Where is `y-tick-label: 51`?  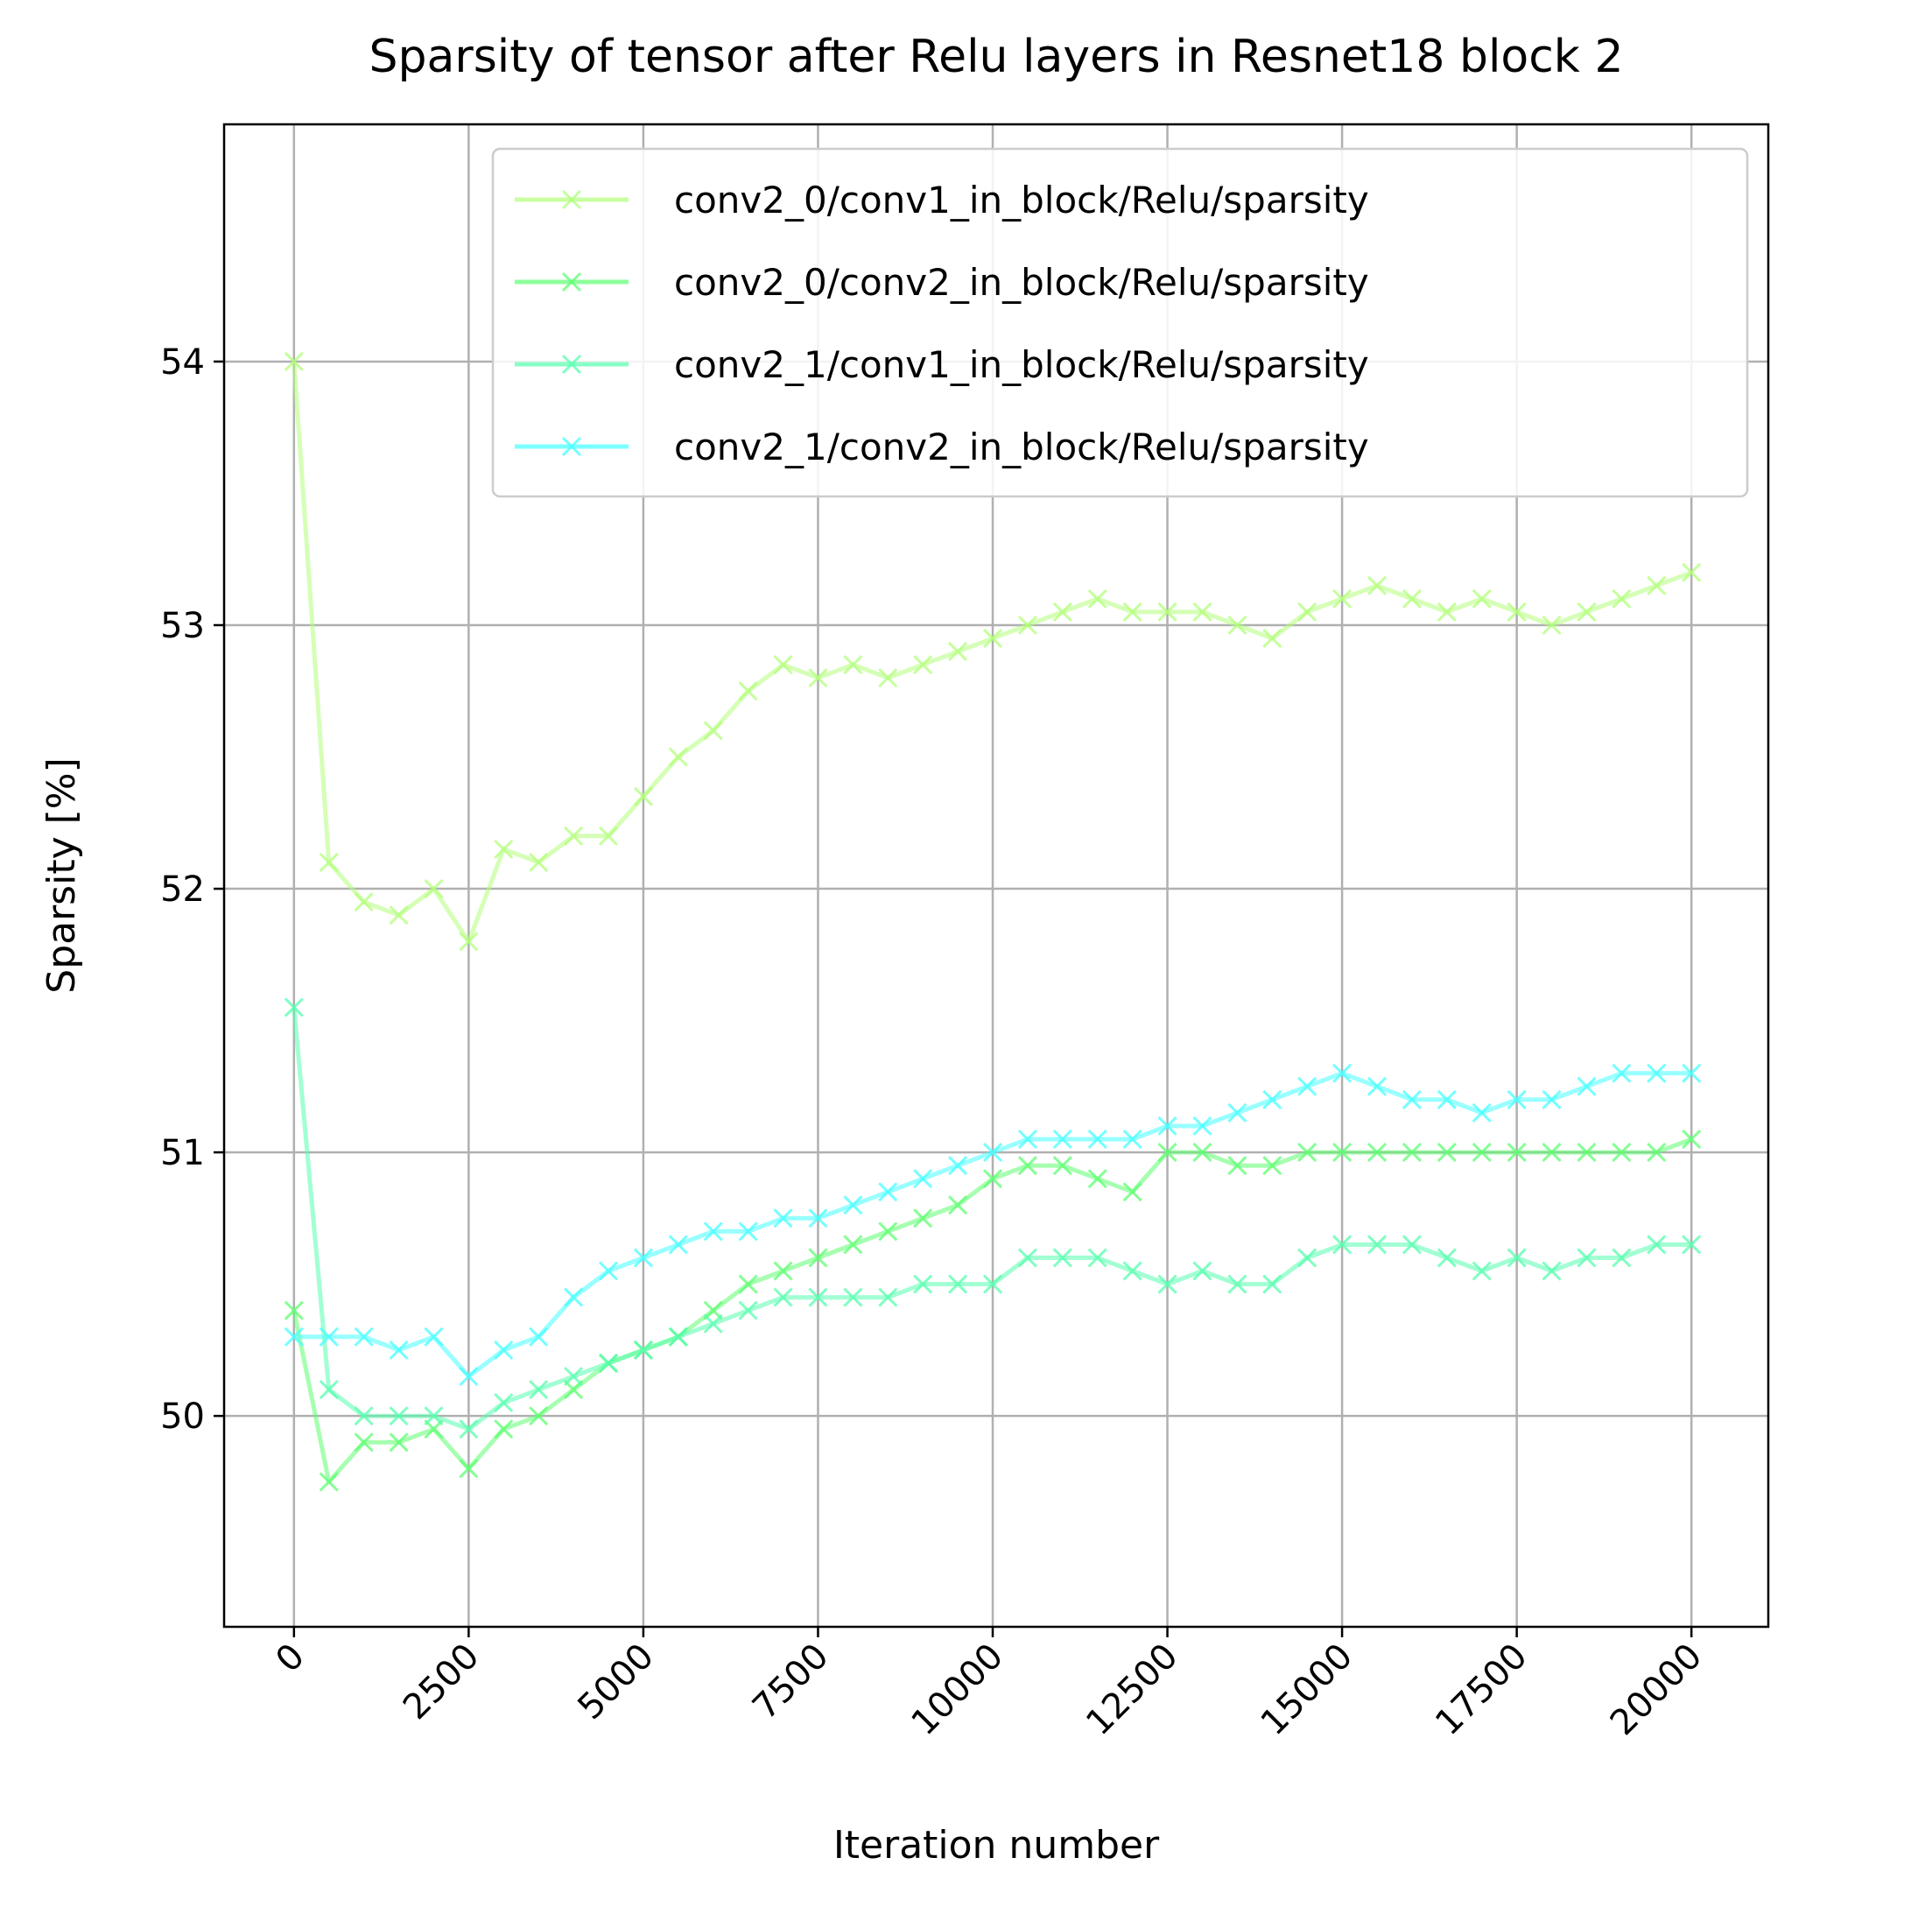
y-tick-label: 51 is located at coordinates (183, 1153).